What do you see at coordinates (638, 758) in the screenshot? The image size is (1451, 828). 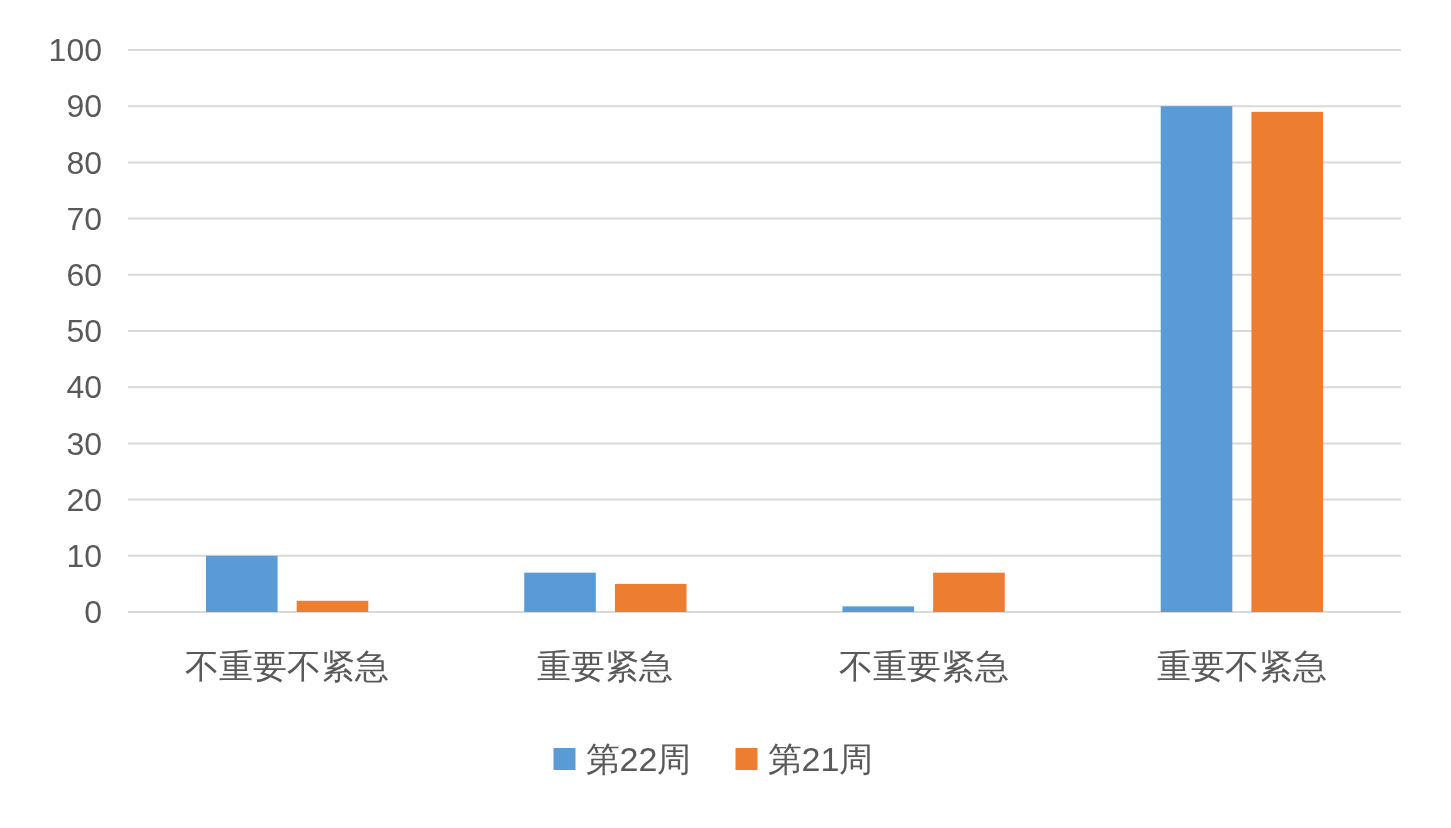 I see `legend-label: 第22周` at bounding box center [638, 758].